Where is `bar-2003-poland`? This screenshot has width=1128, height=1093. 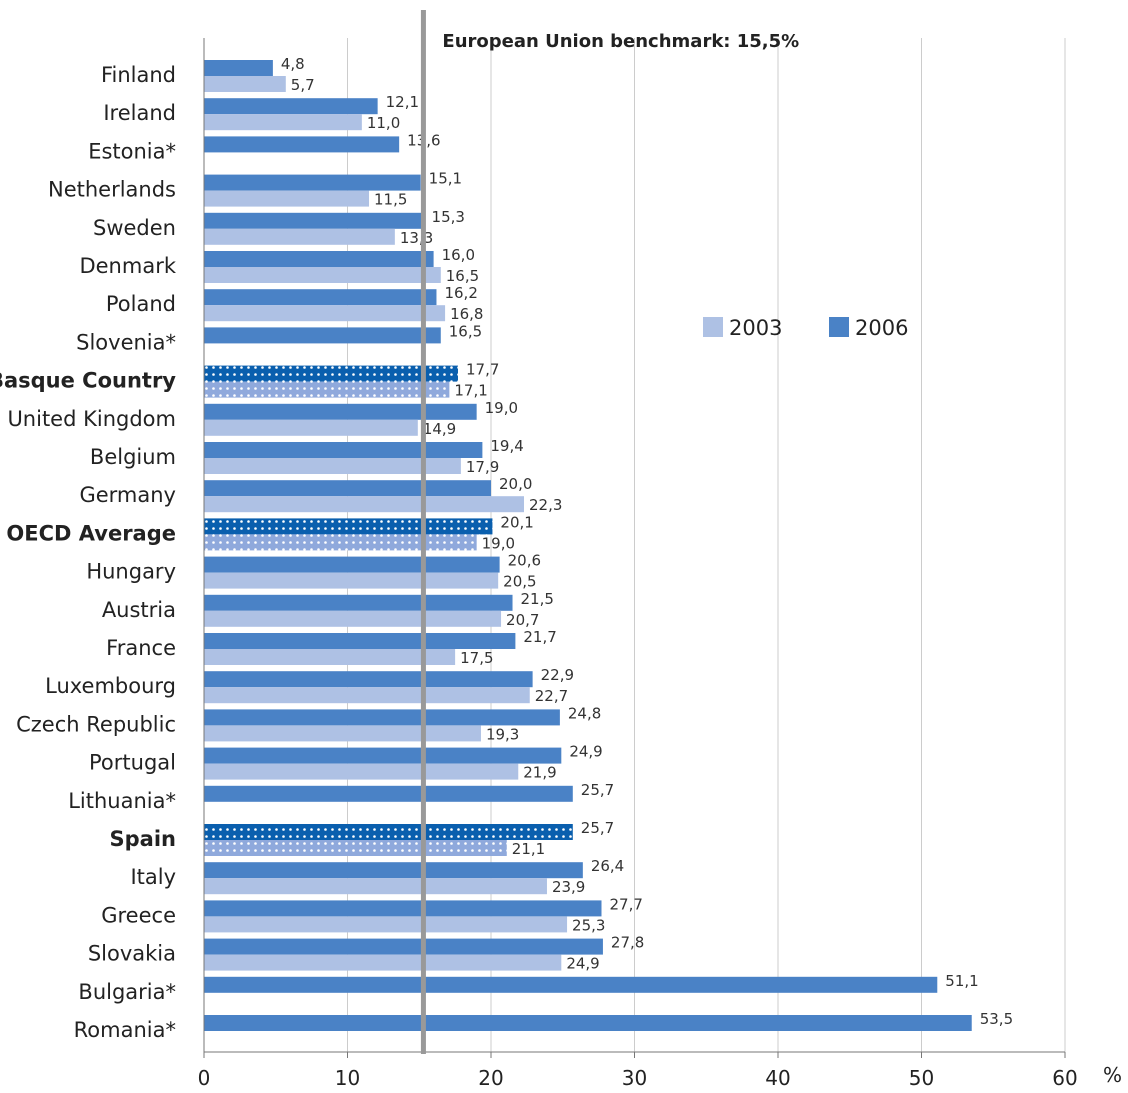 bar-2003-poland is located at coordinates (325, 313).